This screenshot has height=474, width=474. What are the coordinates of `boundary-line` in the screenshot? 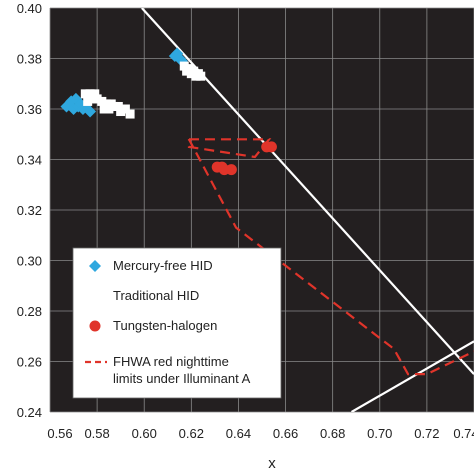 It's located at (412, 376).